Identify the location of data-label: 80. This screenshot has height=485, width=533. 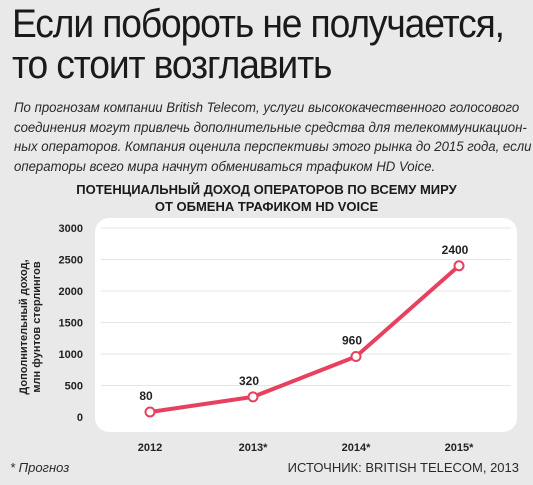
(146, 396).